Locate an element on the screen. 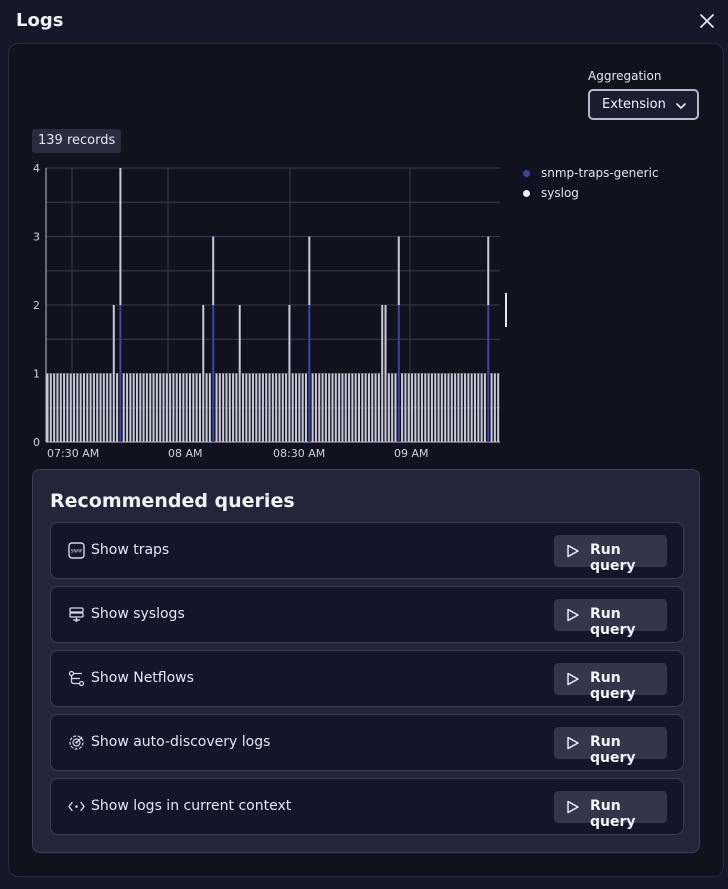 This screenshot has width=728, height=889. y-tick-label: 0 is located at coordinates (36, 442).